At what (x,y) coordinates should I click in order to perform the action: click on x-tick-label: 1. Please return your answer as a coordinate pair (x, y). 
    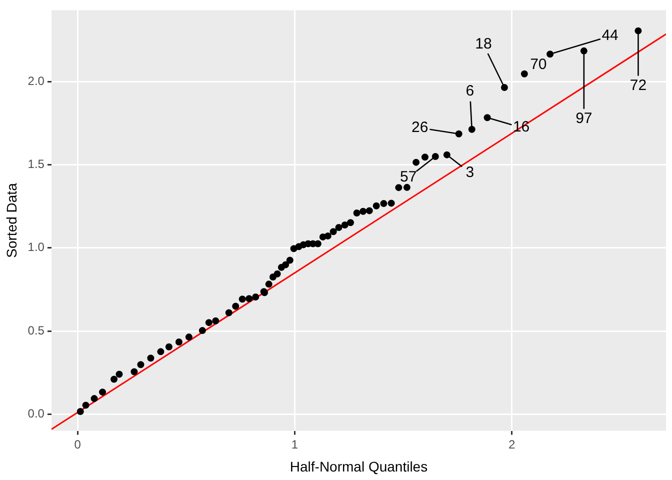
    Looking at the image, I should click on (294, 444).